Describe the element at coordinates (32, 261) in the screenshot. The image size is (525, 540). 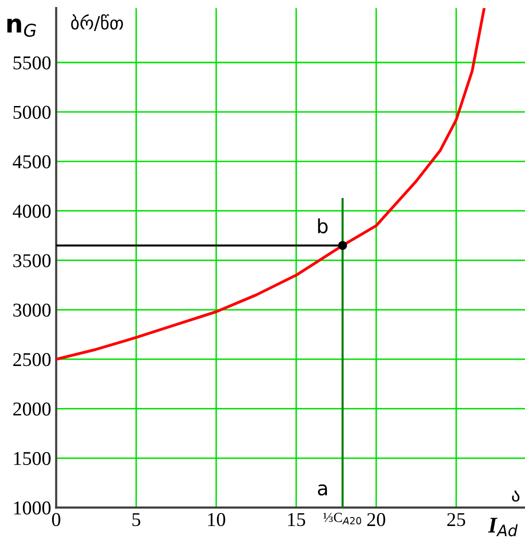
I see `y-tick-label: 3500` at that location.